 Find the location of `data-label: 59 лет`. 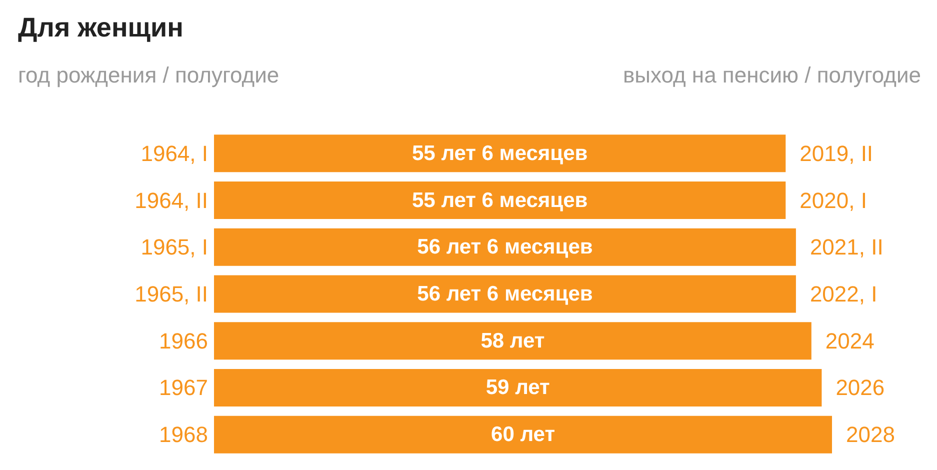

data-label: 59 лет is located at coordinates (518, 388).